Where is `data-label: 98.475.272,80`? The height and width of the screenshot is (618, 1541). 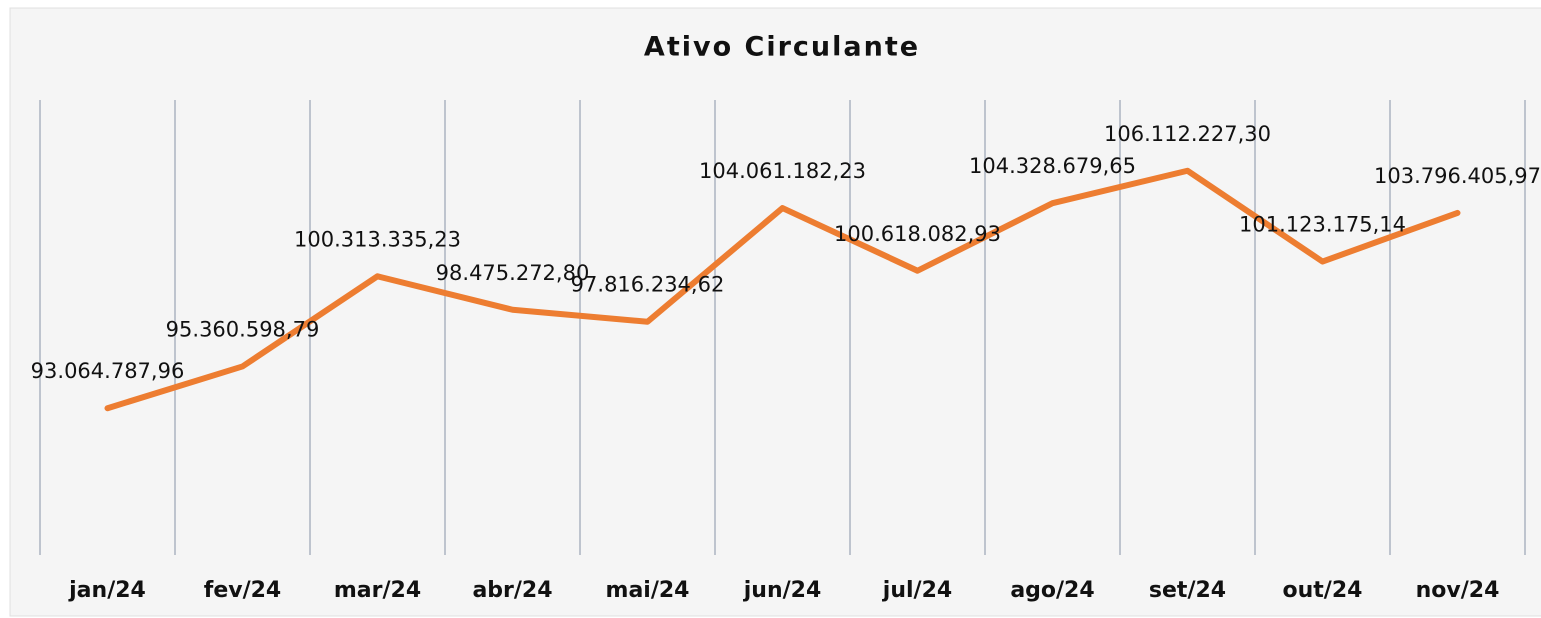 data-label: 98.475.272,80 is located at coordinates (513, 273).